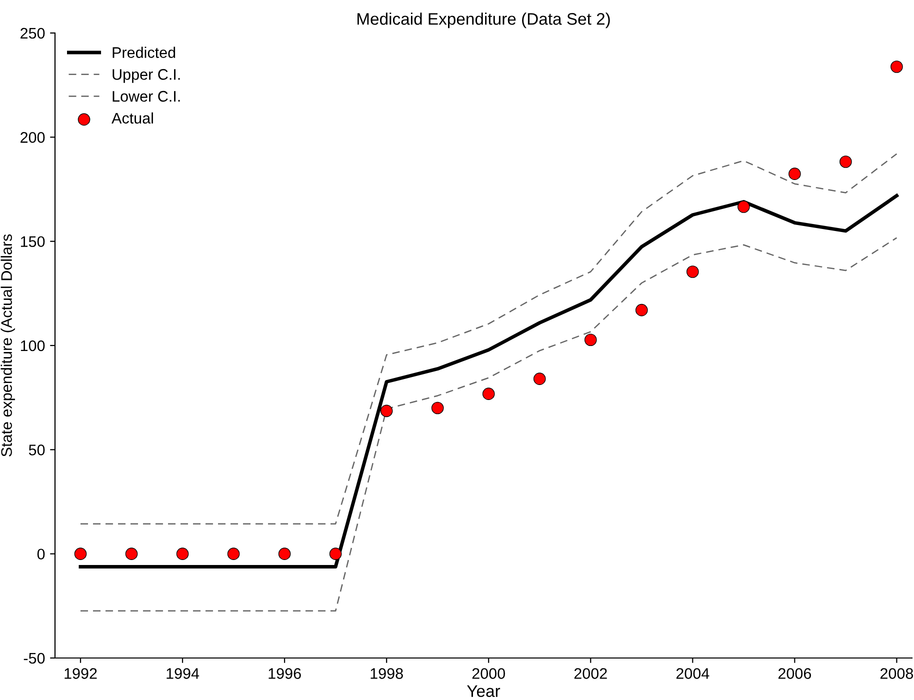 The height and width of the screenshot is (700, 914). What do you see at coordinates (41, 554) in the screenshot?
I see `y-tick-label: 0` at bounding box center [41, 554].